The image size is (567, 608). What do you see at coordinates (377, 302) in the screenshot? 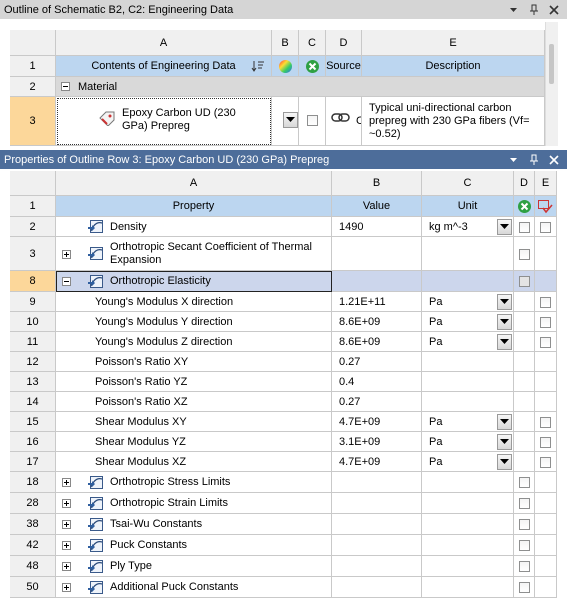
I see `value-cell: 1.21E+11` at bounding box center [377, 302].